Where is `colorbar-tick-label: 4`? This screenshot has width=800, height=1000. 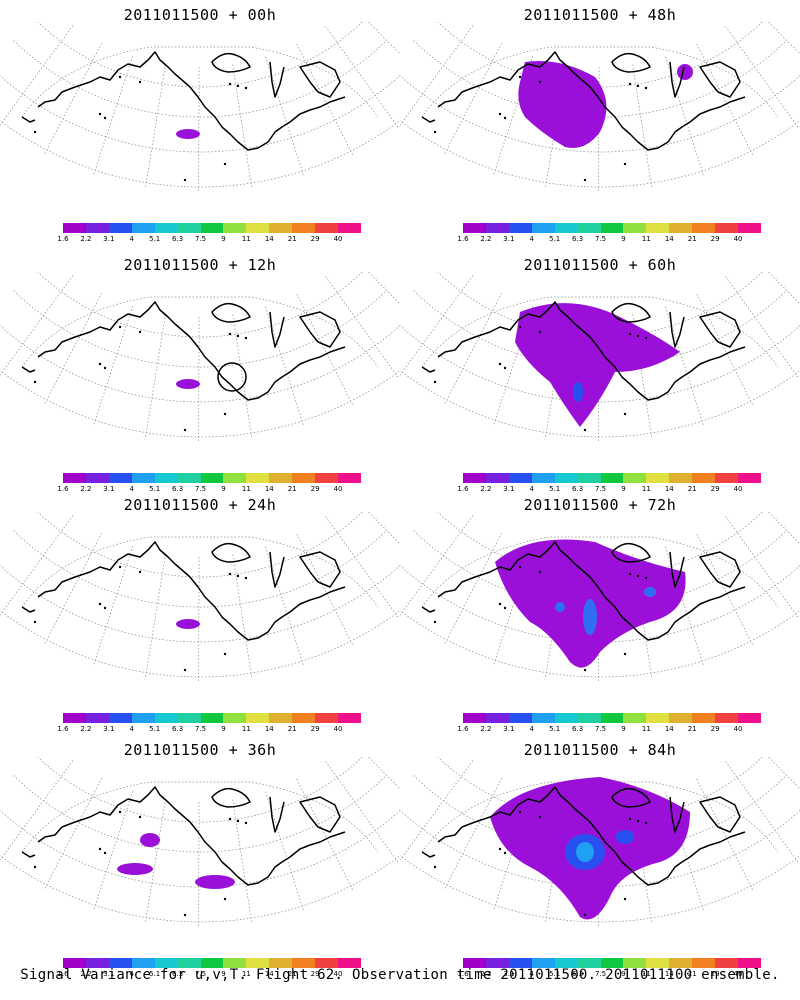
colorbar-tick-label: 4 is located at coordinates (531, 239).